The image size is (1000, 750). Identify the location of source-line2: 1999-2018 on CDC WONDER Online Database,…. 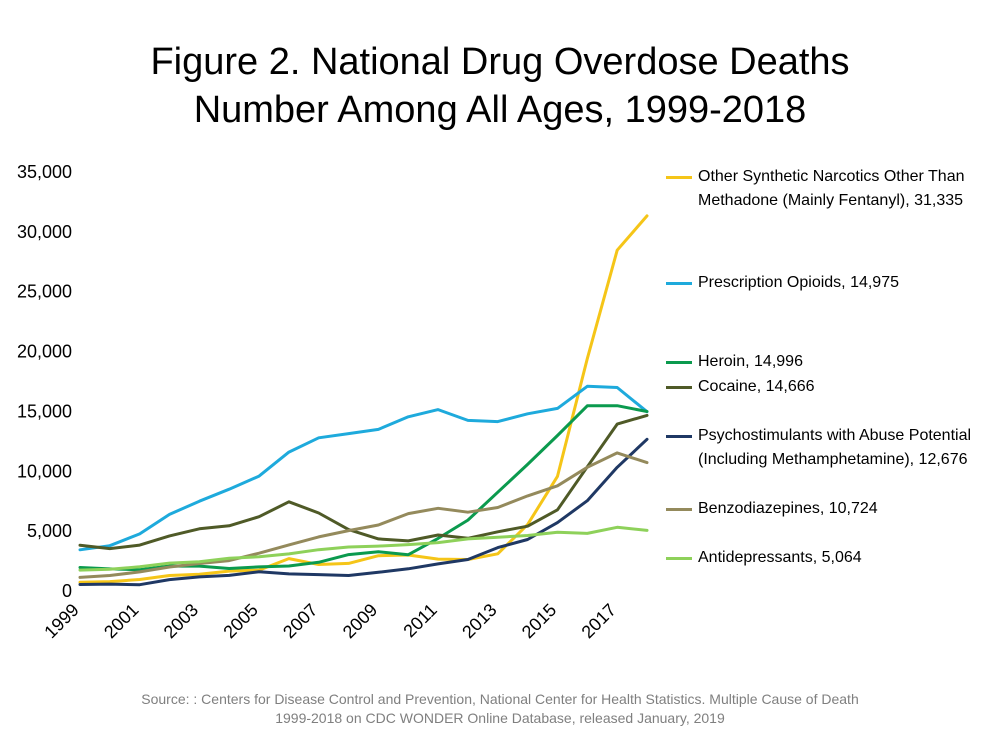
(500, 718).